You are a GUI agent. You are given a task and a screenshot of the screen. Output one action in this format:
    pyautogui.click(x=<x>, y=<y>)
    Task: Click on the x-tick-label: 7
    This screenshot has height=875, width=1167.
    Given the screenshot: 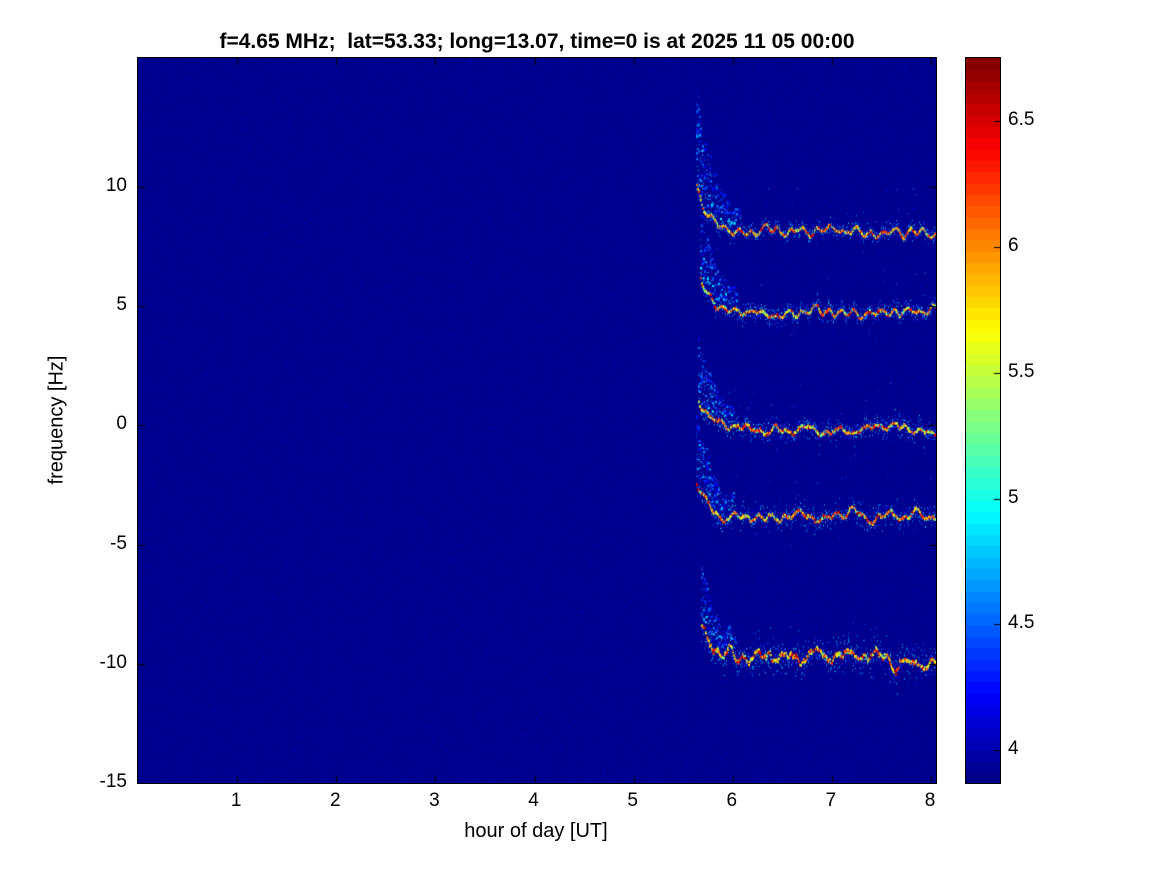 What is the action you would take?
    pyautogui.click(x=831, y=800)
    